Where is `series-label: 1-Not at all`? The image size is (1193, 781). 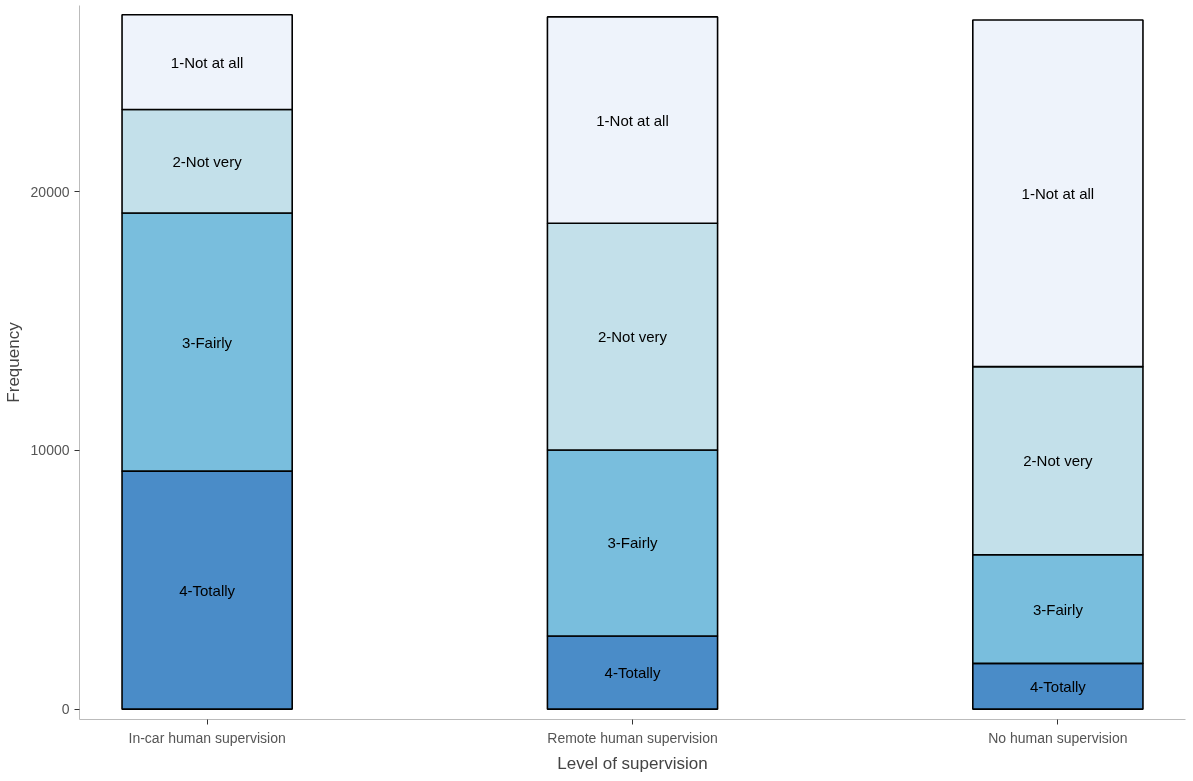 series-label: 1-Not at all is located at coordinates (207, 62).